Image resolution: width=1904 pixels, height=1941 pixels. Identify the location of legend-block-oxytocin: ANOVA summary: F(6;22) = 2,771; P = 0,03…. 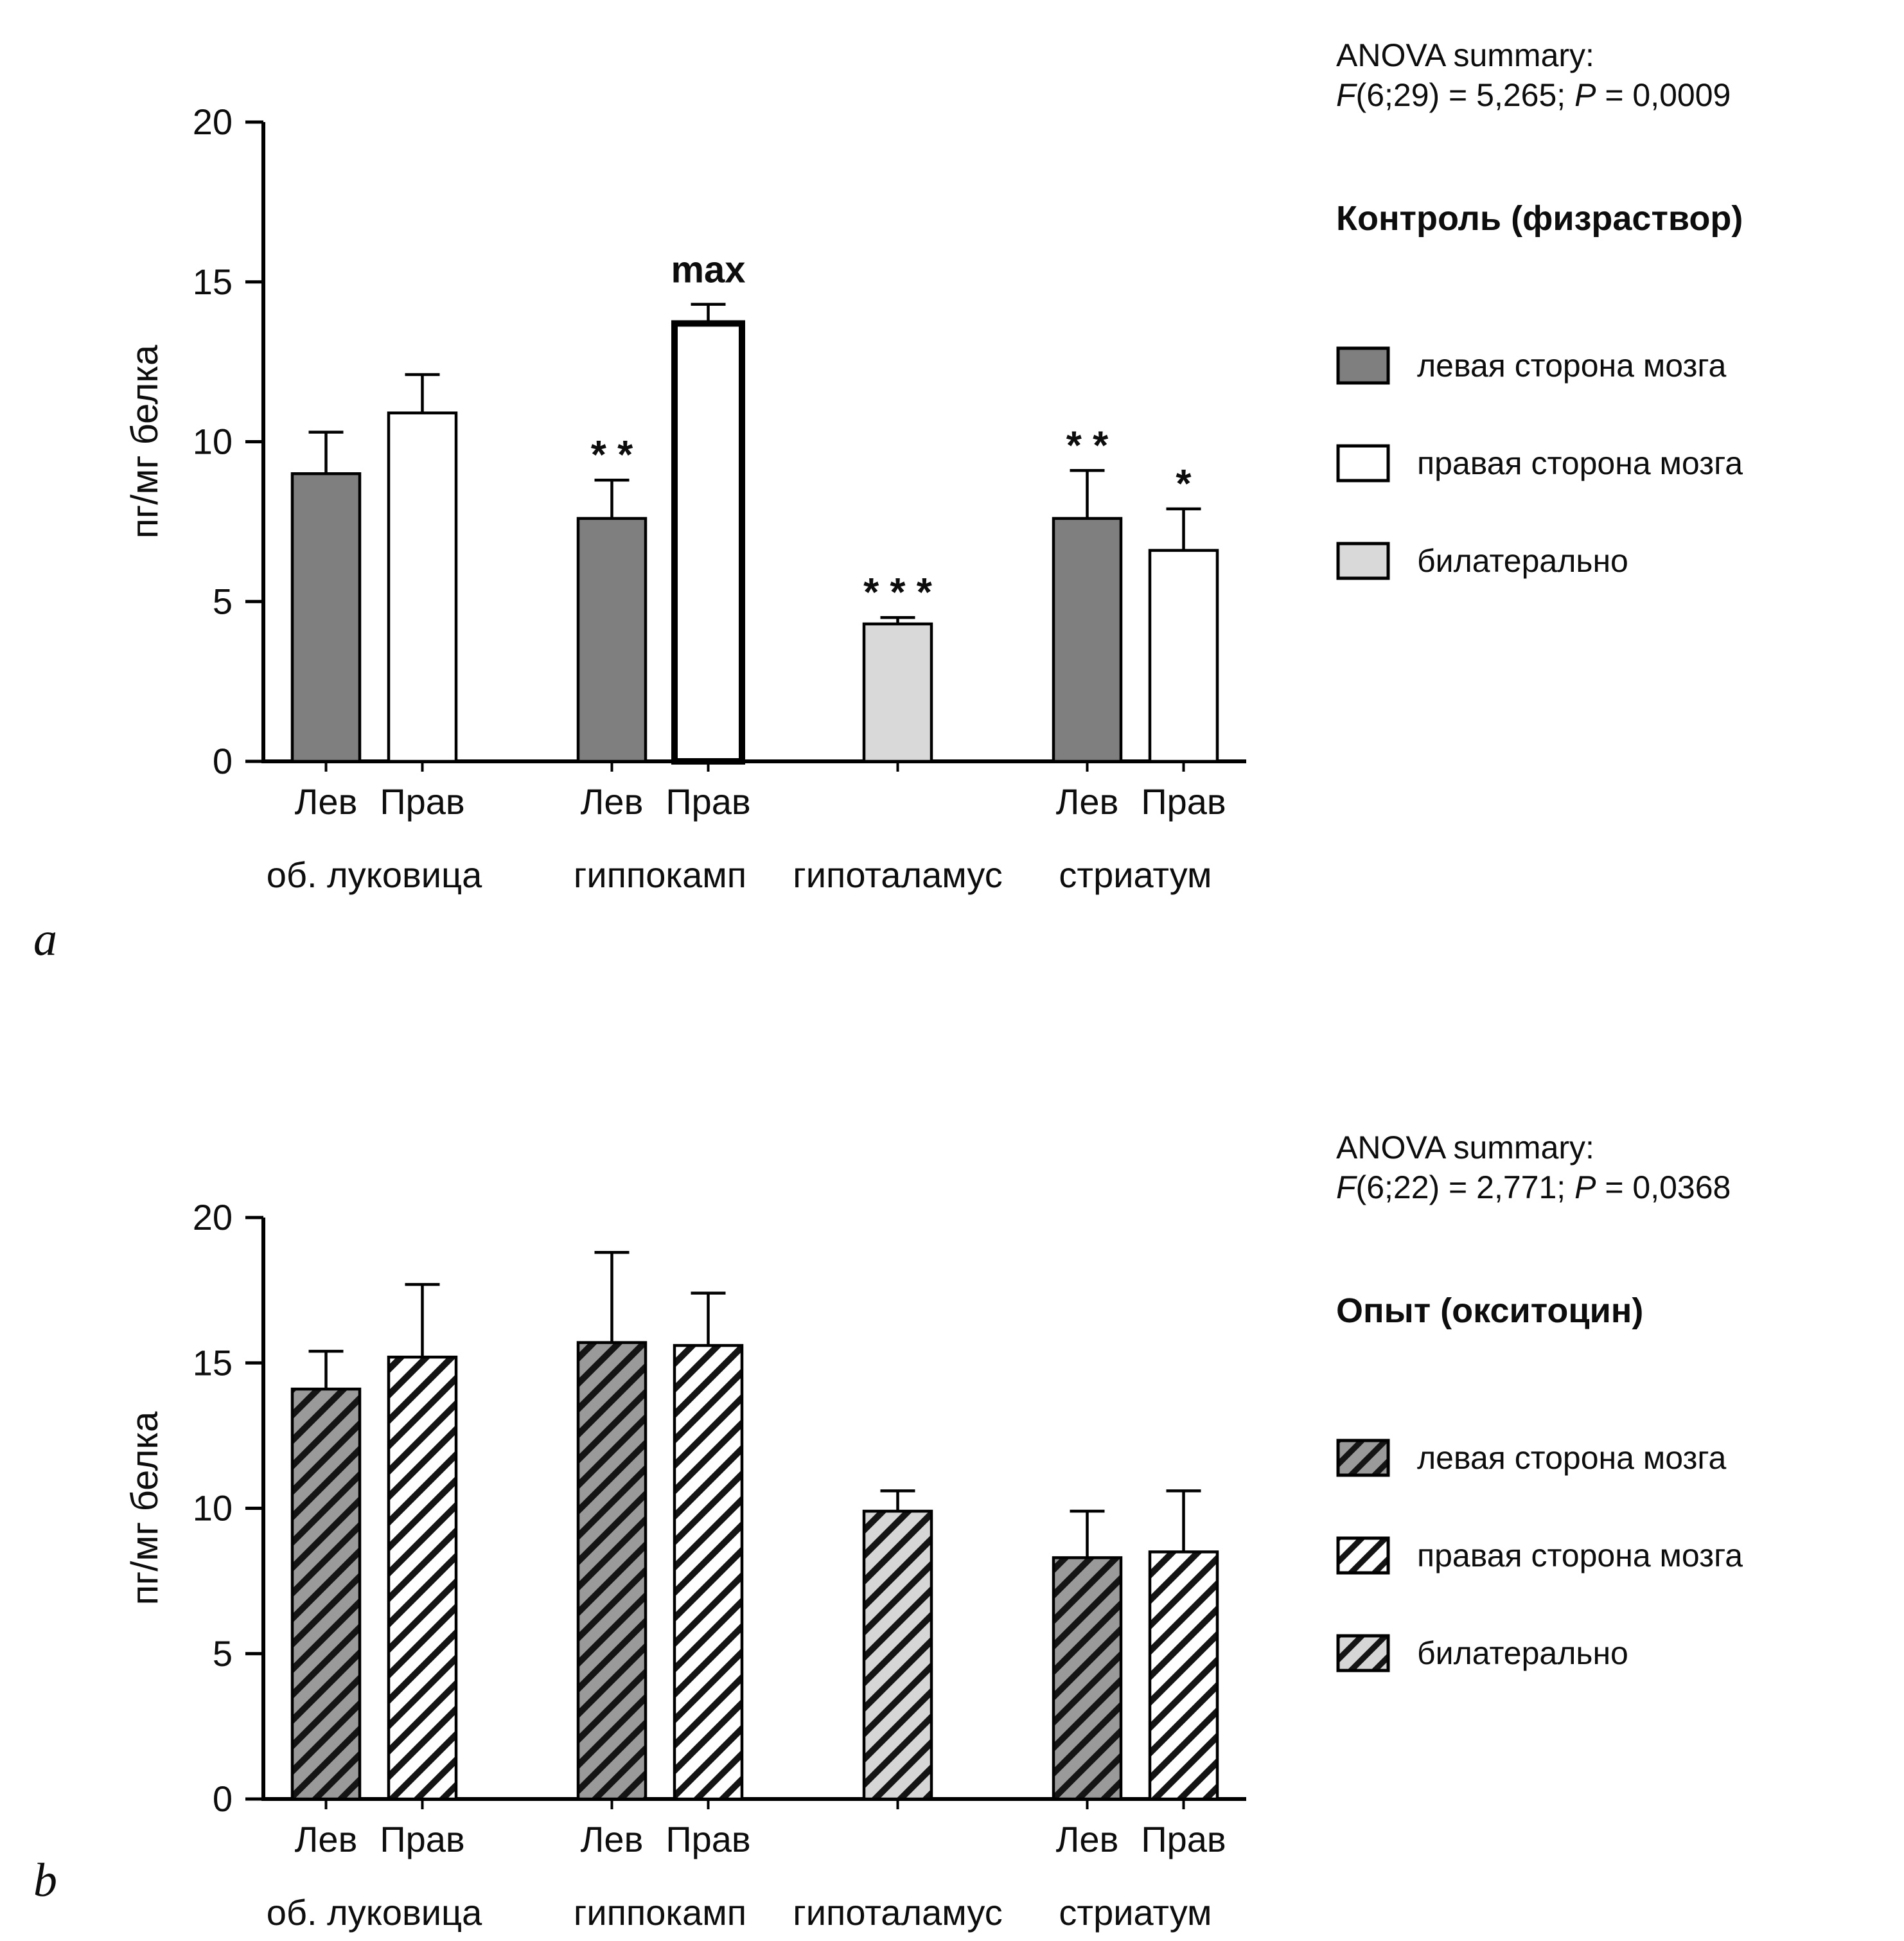
(1615, 1430).